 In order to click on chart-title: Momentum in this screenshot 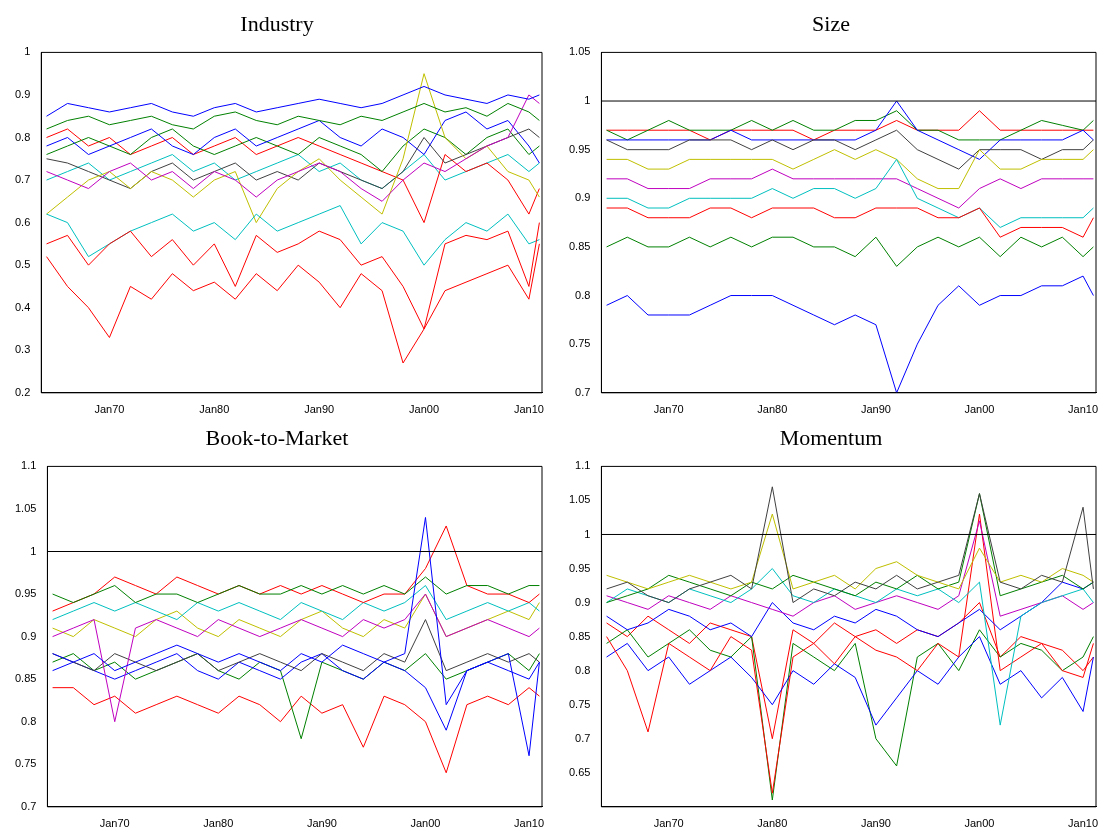, I will do `click(831, 437)`.